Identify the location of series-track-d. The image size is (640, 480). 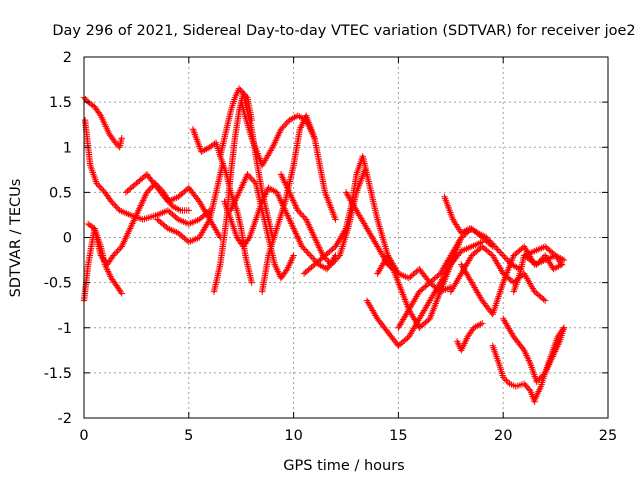
(138, 224).